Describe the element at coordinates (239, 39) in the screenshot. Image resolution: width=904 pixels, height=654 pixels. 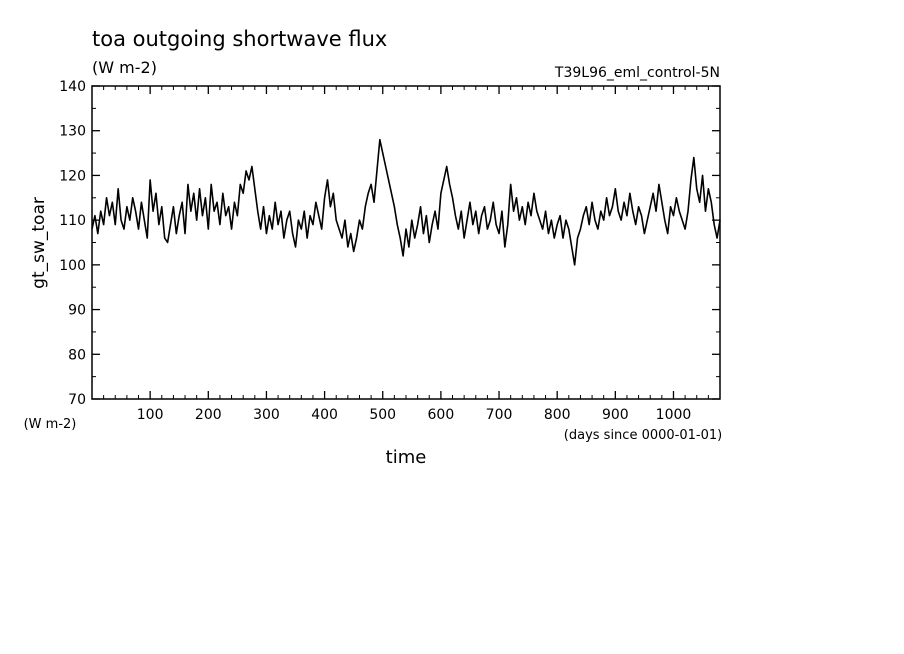
I see `chart-title: toa outgoing shortwave flux` at that location.